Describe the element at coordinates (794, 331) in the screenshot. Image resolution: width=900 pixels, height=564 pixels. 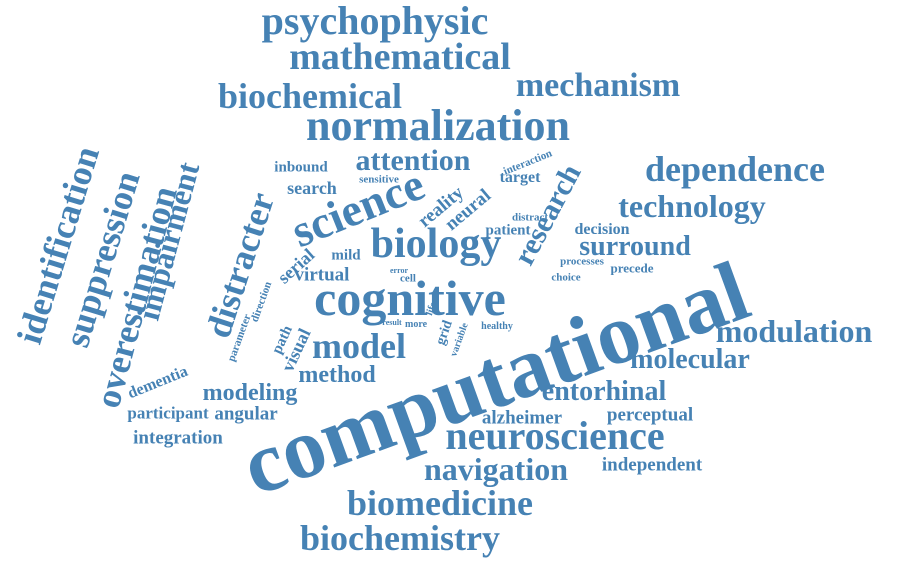
I see `word-modulation: modulation` at that location.